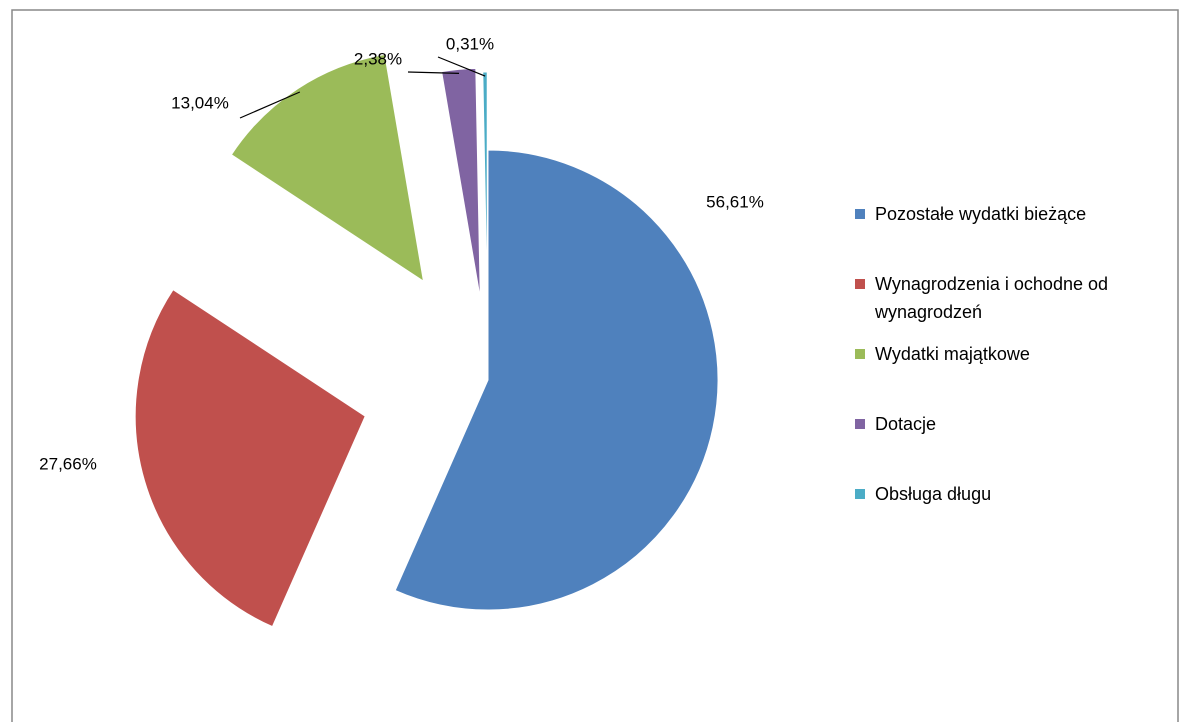 The height and width of the screenshot is (722, 1190). I want to click on legend-item: Pozostałe wydatki bieżące, so click(1000, 235).